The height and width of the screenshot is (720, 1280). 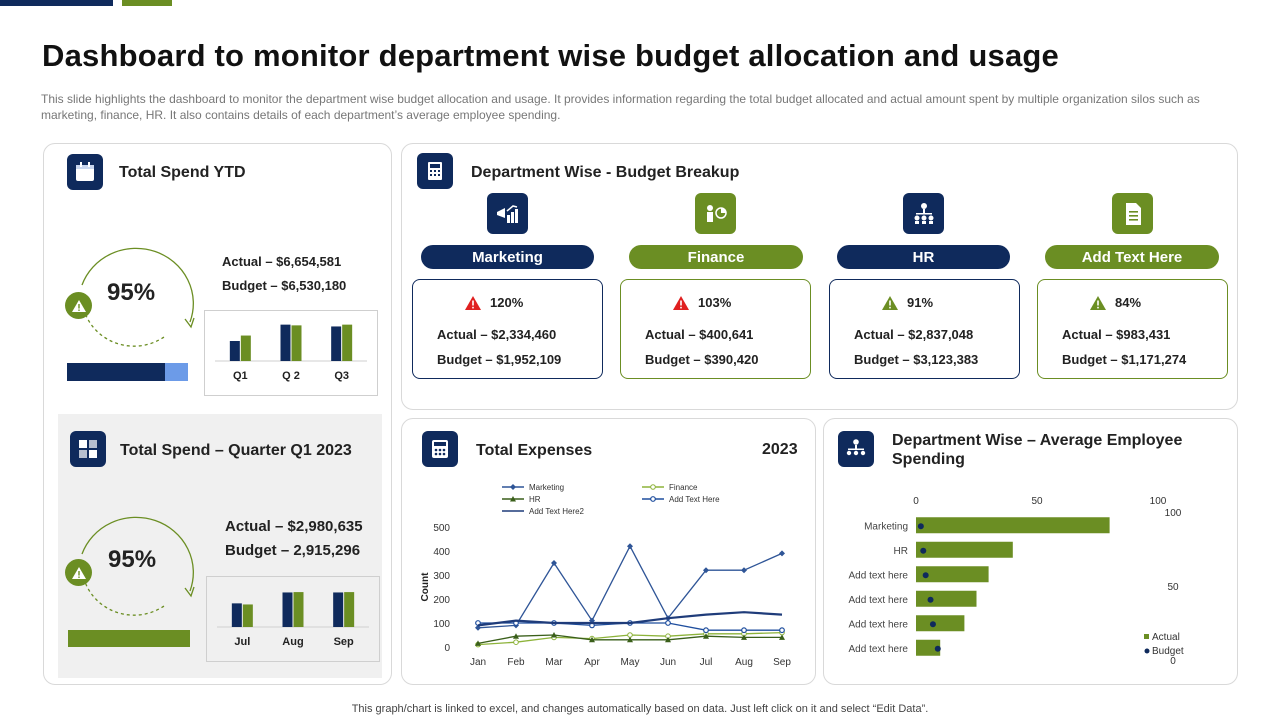 I want to click on x-tick-label: May, so click(x=630, y=662).